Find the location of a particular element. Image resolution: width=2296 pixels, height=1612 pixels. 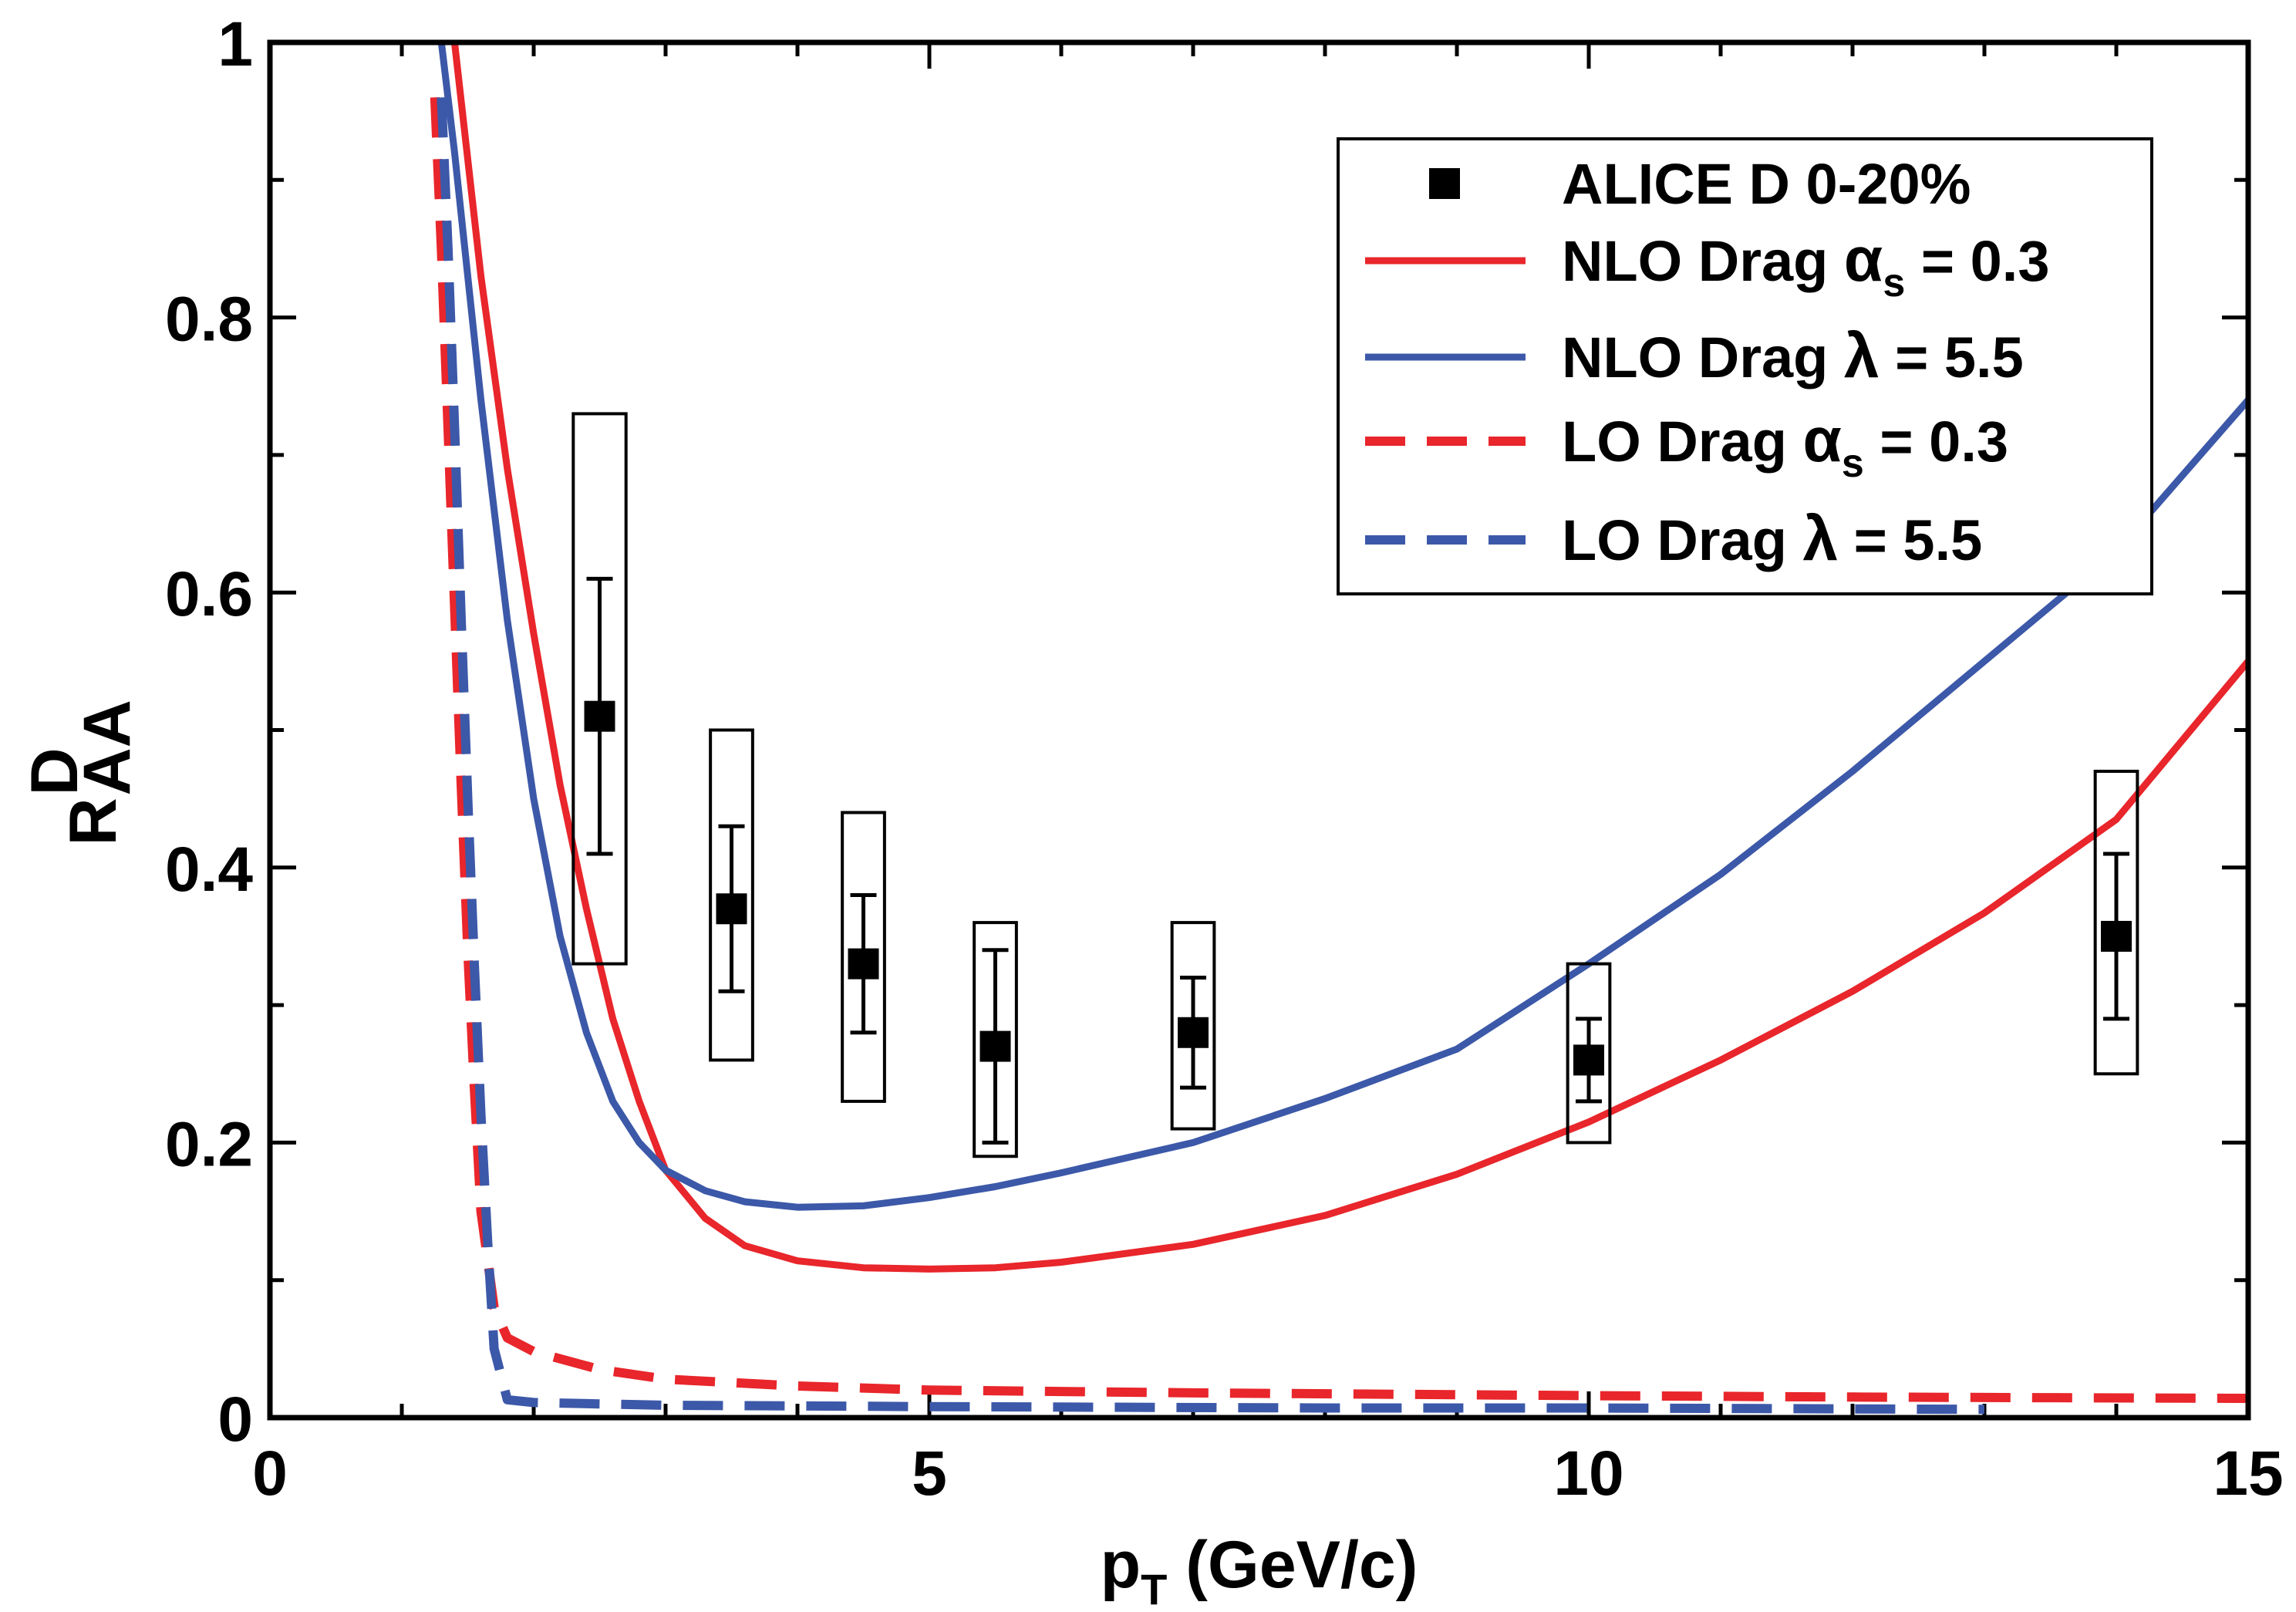

y-tick-label: 0.8 is located at coordinates (209, 320).